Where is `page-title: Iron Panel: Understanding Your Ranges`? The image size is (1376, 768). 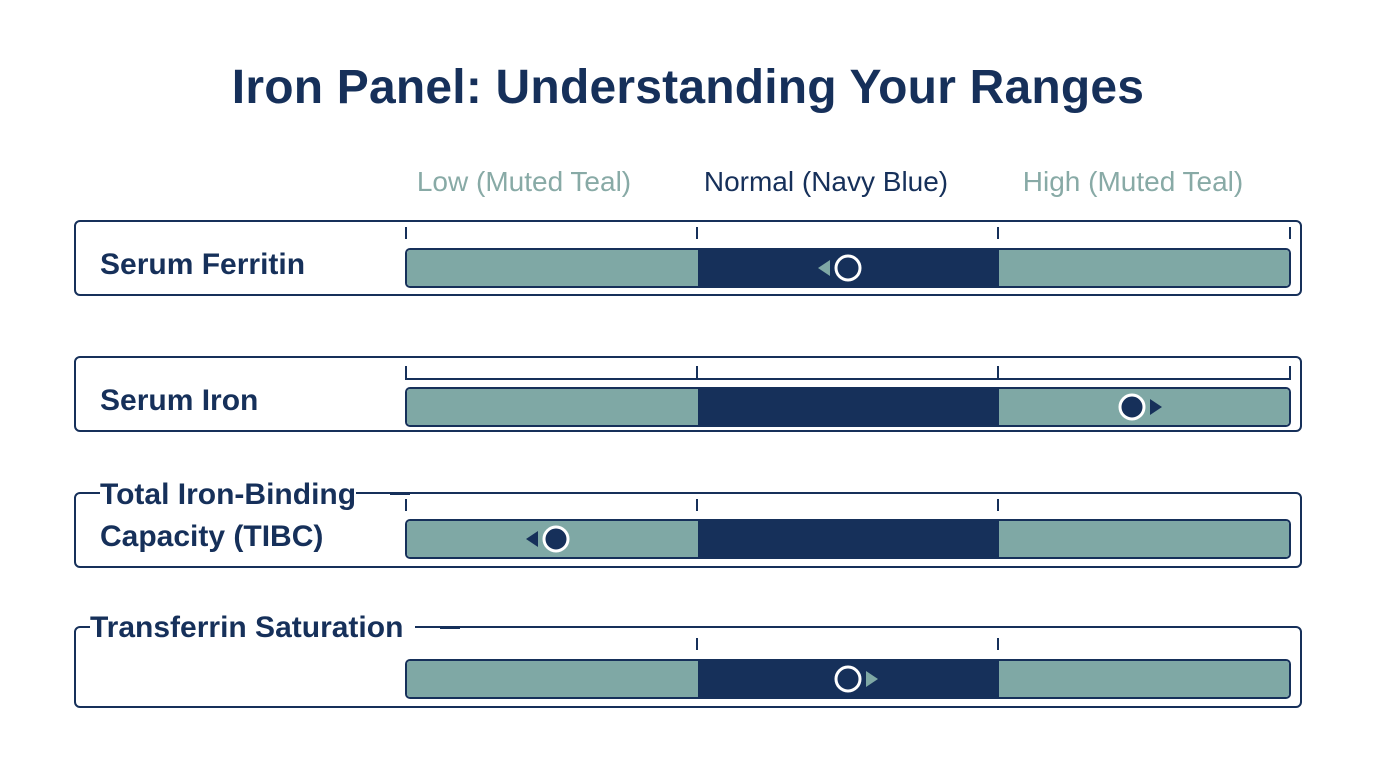 page-title: Iron Panel: Understanding Your Ranges is located at coordinates (688, 87).